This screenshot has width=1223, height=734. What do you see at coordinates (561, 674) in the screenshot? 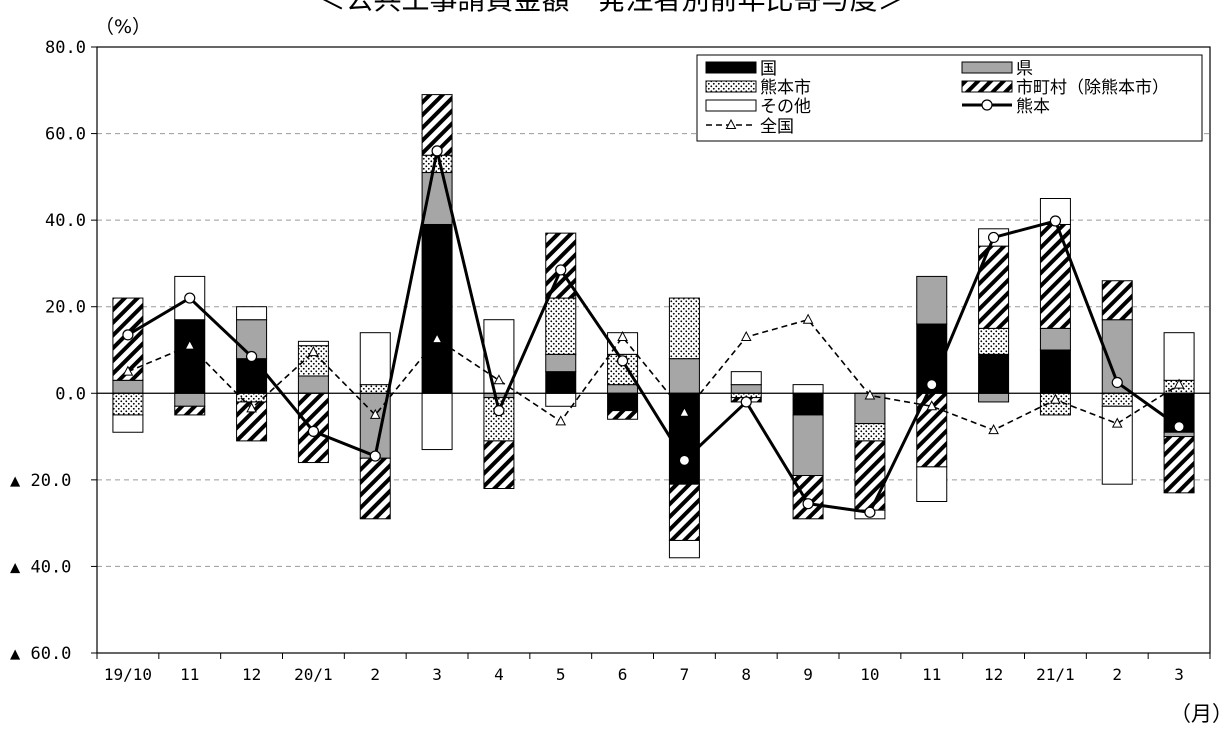
I see `x-tick-label: 5` at bounding box center [561, 674].